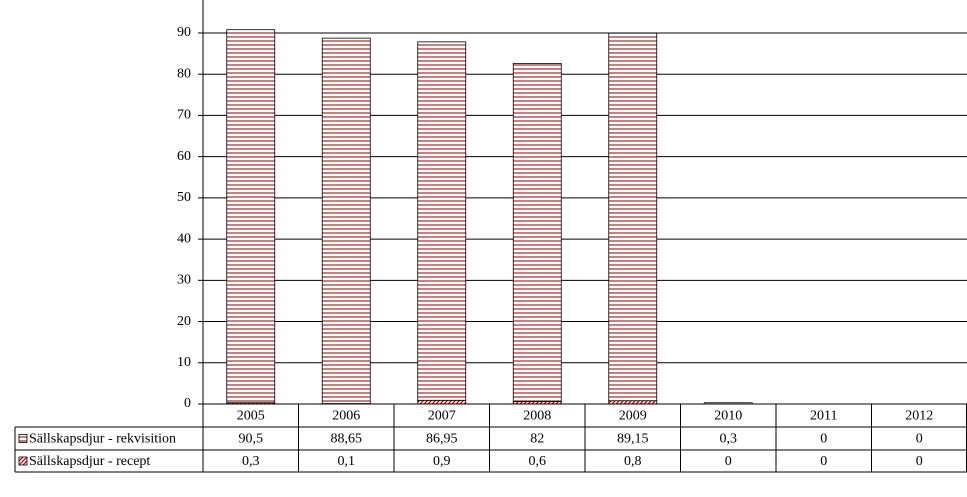  What do you see at coordinates (537, 416) in the screenshot?
I see `x-tick-label: 2008` at bounding box center [537, 416].